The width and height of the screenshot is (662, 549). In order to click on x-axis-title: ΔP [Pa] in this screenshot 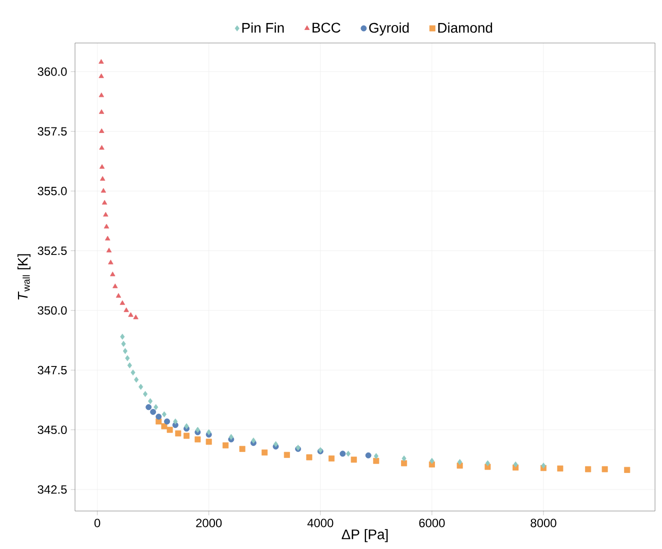, I will do `click(365, 535)`.